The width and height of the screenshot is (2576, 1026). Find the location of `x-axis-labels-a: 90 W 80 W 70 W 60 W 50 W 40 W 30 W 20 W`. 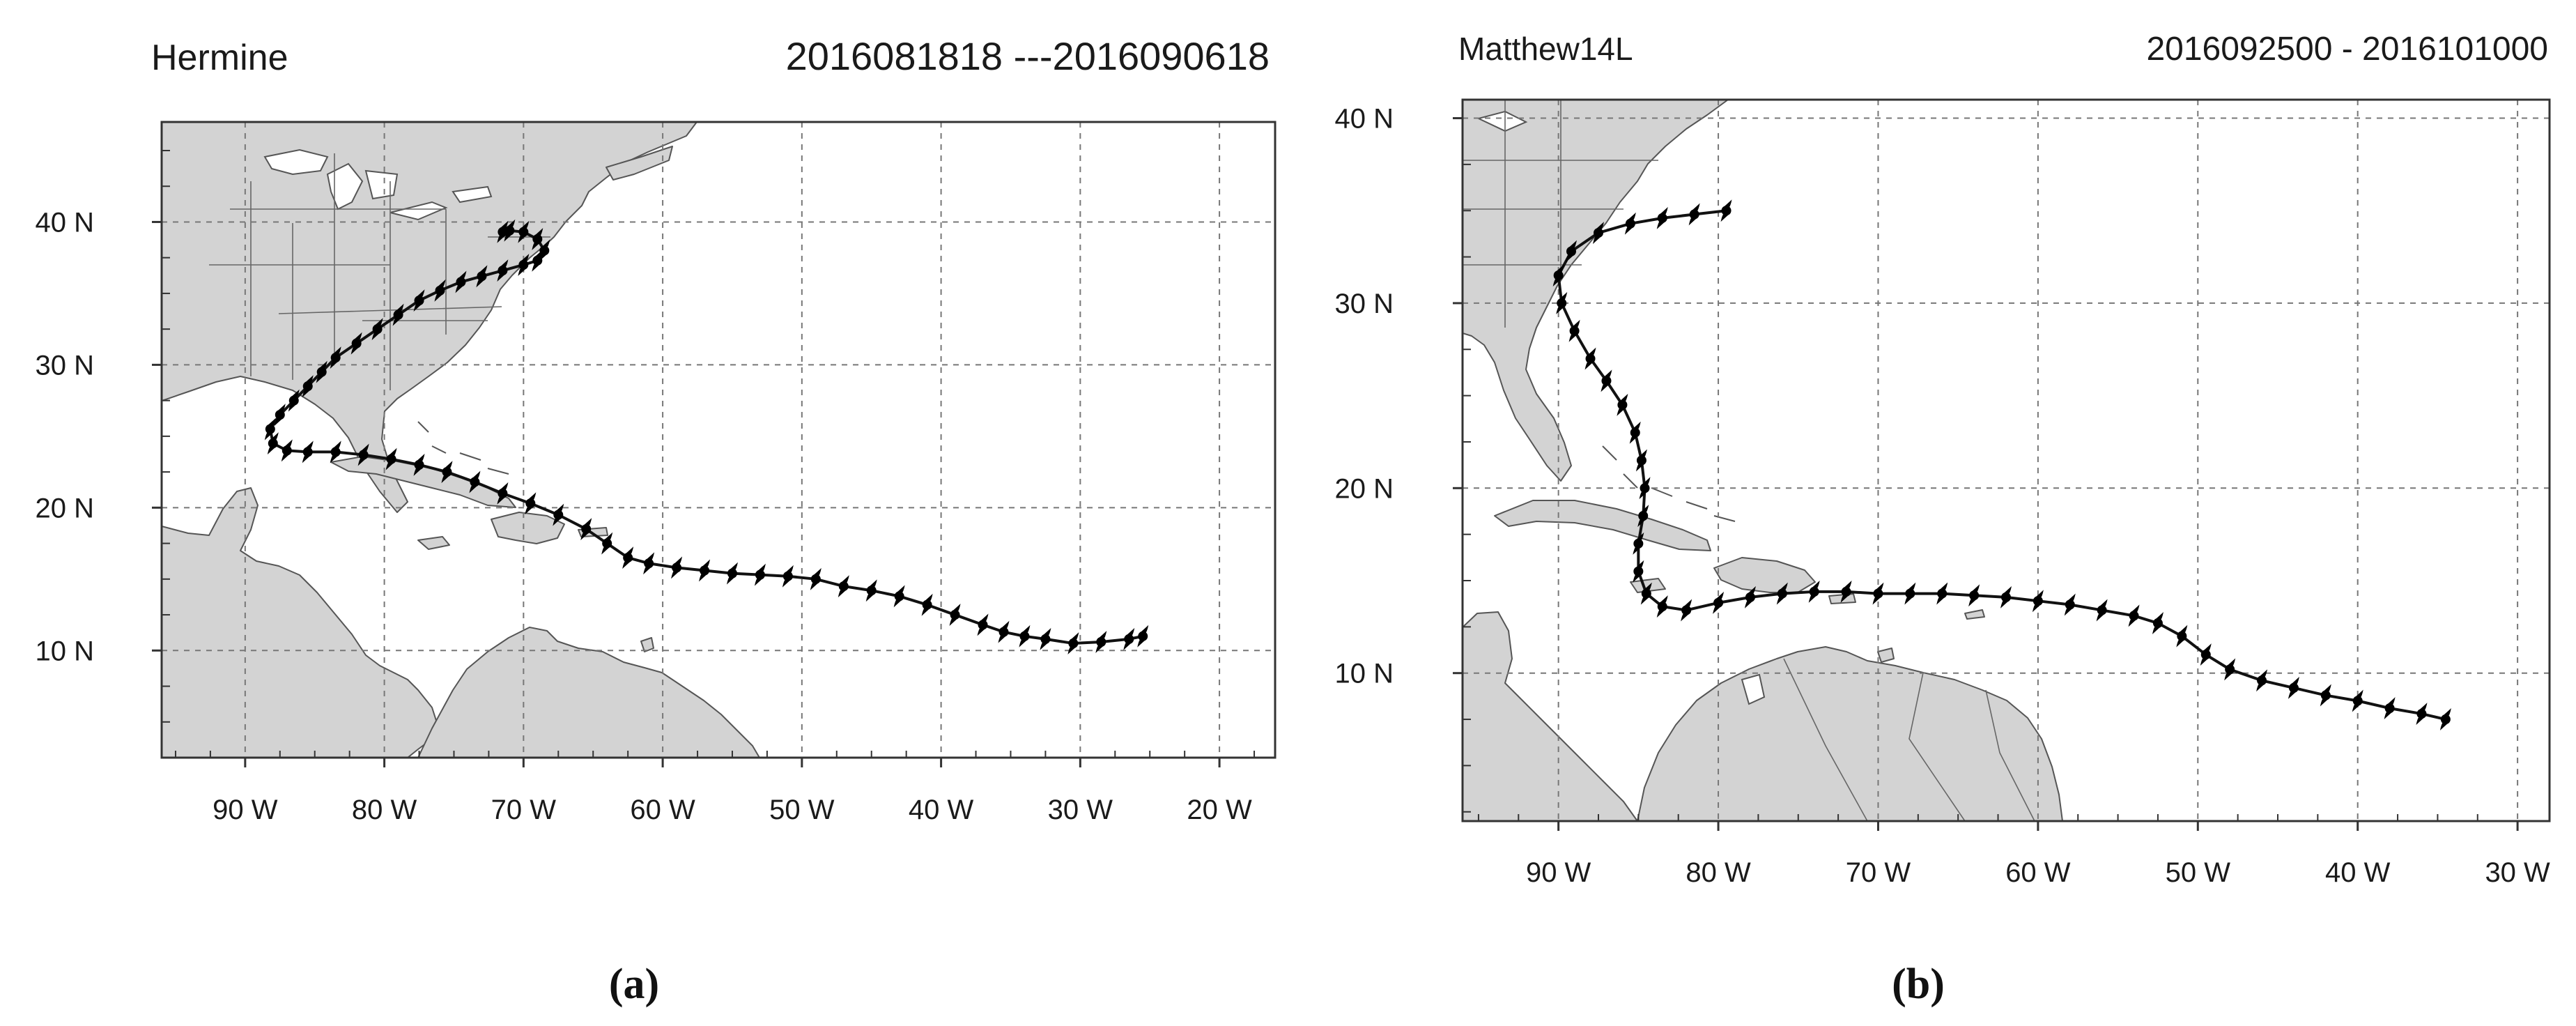

x-axis-labels-a: 90 W 80 W 70 W 60 W 50 W 40 W 30 W 20 W is located at coordinates (733, 810).